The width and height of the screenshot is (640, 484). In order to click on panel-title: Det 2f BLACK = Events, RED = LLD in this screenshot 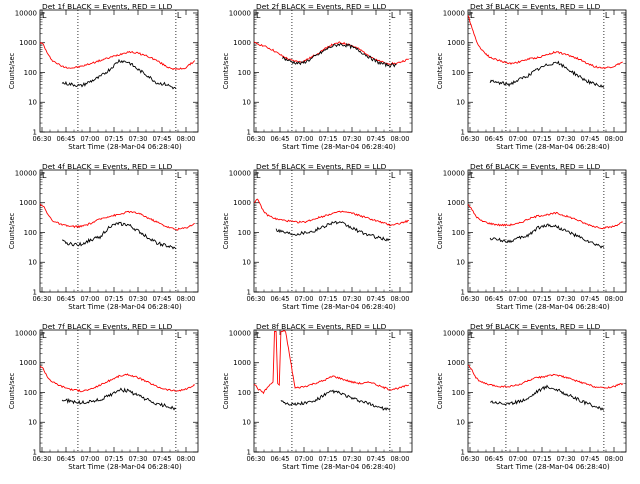, I will do `click(321, 6)`.